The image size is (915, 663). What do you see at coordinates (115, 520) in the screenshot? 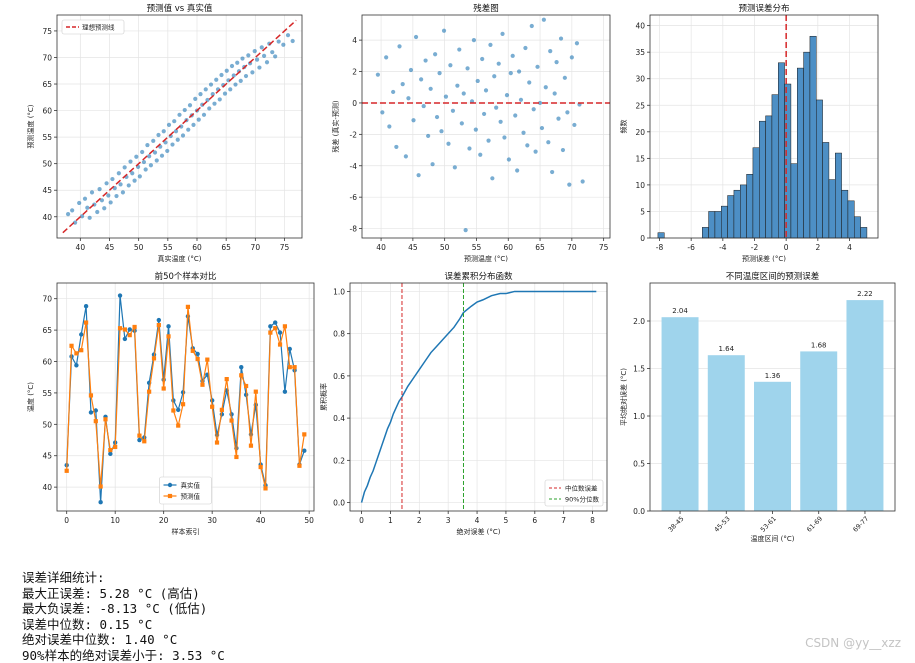
I see `x-tick-label: 10` at bounding box center [115, 520].